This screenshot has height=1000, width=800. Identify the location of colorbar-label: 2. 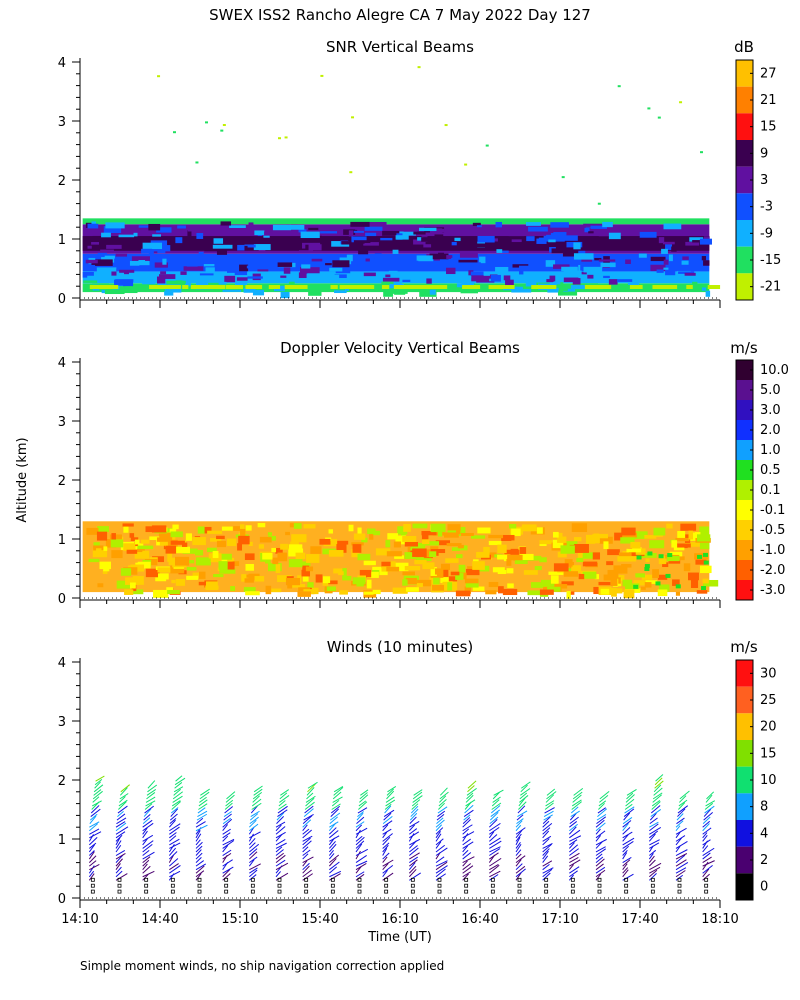
(764, 860).